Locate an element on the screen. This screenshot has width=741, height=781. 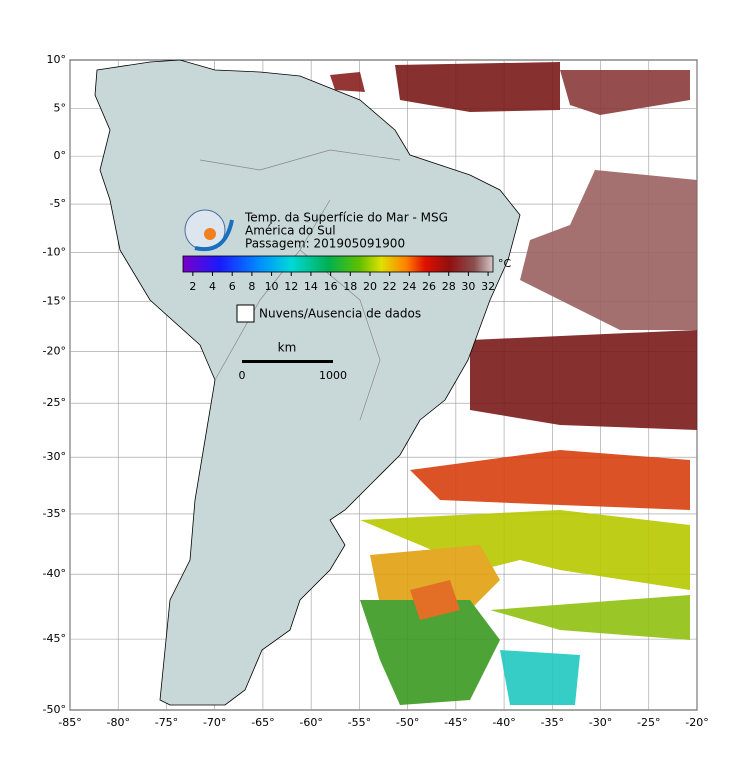
colorbar-label: 30 is located at coordinates (468, 286).